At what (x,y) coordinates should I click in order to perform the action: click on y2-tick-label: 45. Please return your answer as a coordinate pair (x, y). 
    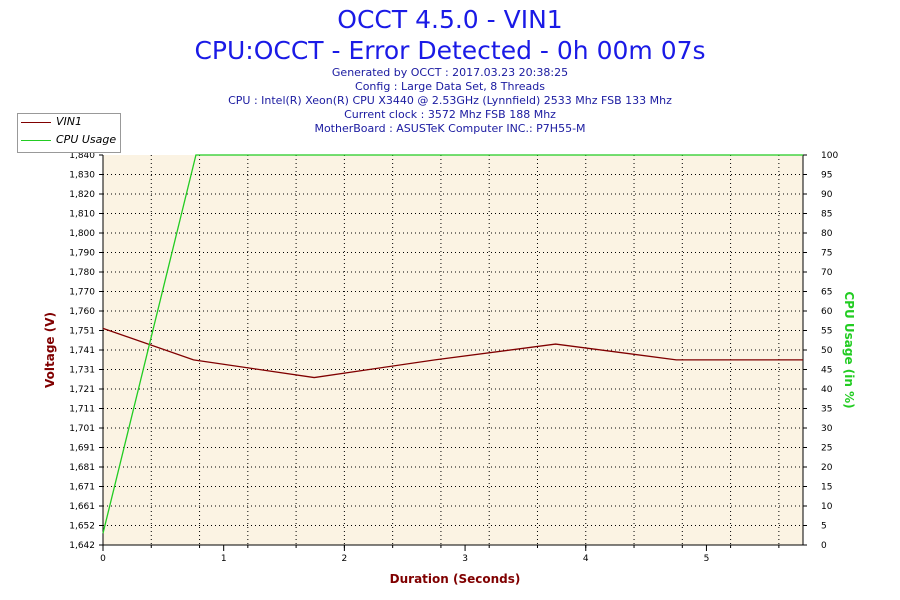
    Looking at the image, I should click on (826, 371).